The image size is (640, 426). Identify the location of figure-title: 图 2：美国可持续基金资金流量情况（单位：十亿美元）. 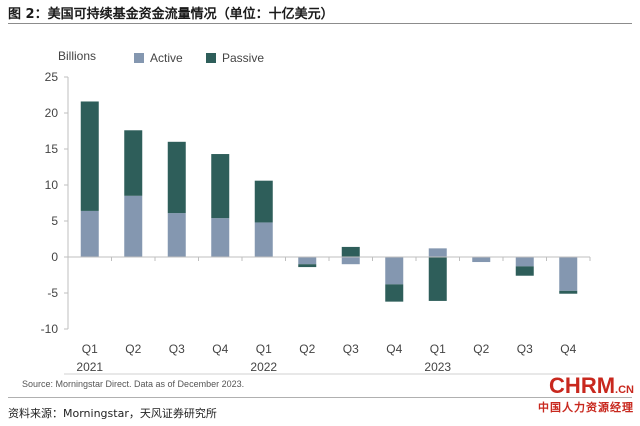
(171, 14).